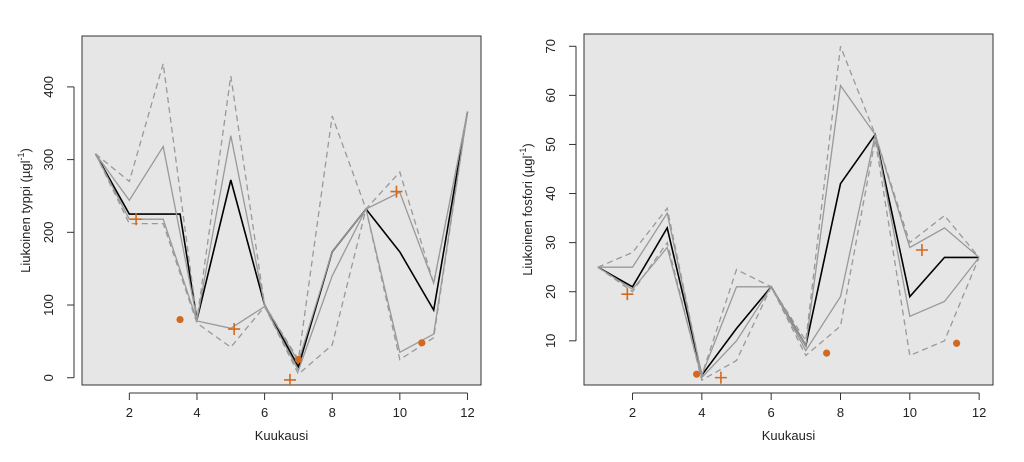 Image resolution: width=1024 pixels, height=462 pixels. Describe the element at coordinates (550, 193) in the screenshot. I see `y-tick-label: 40` at that location.